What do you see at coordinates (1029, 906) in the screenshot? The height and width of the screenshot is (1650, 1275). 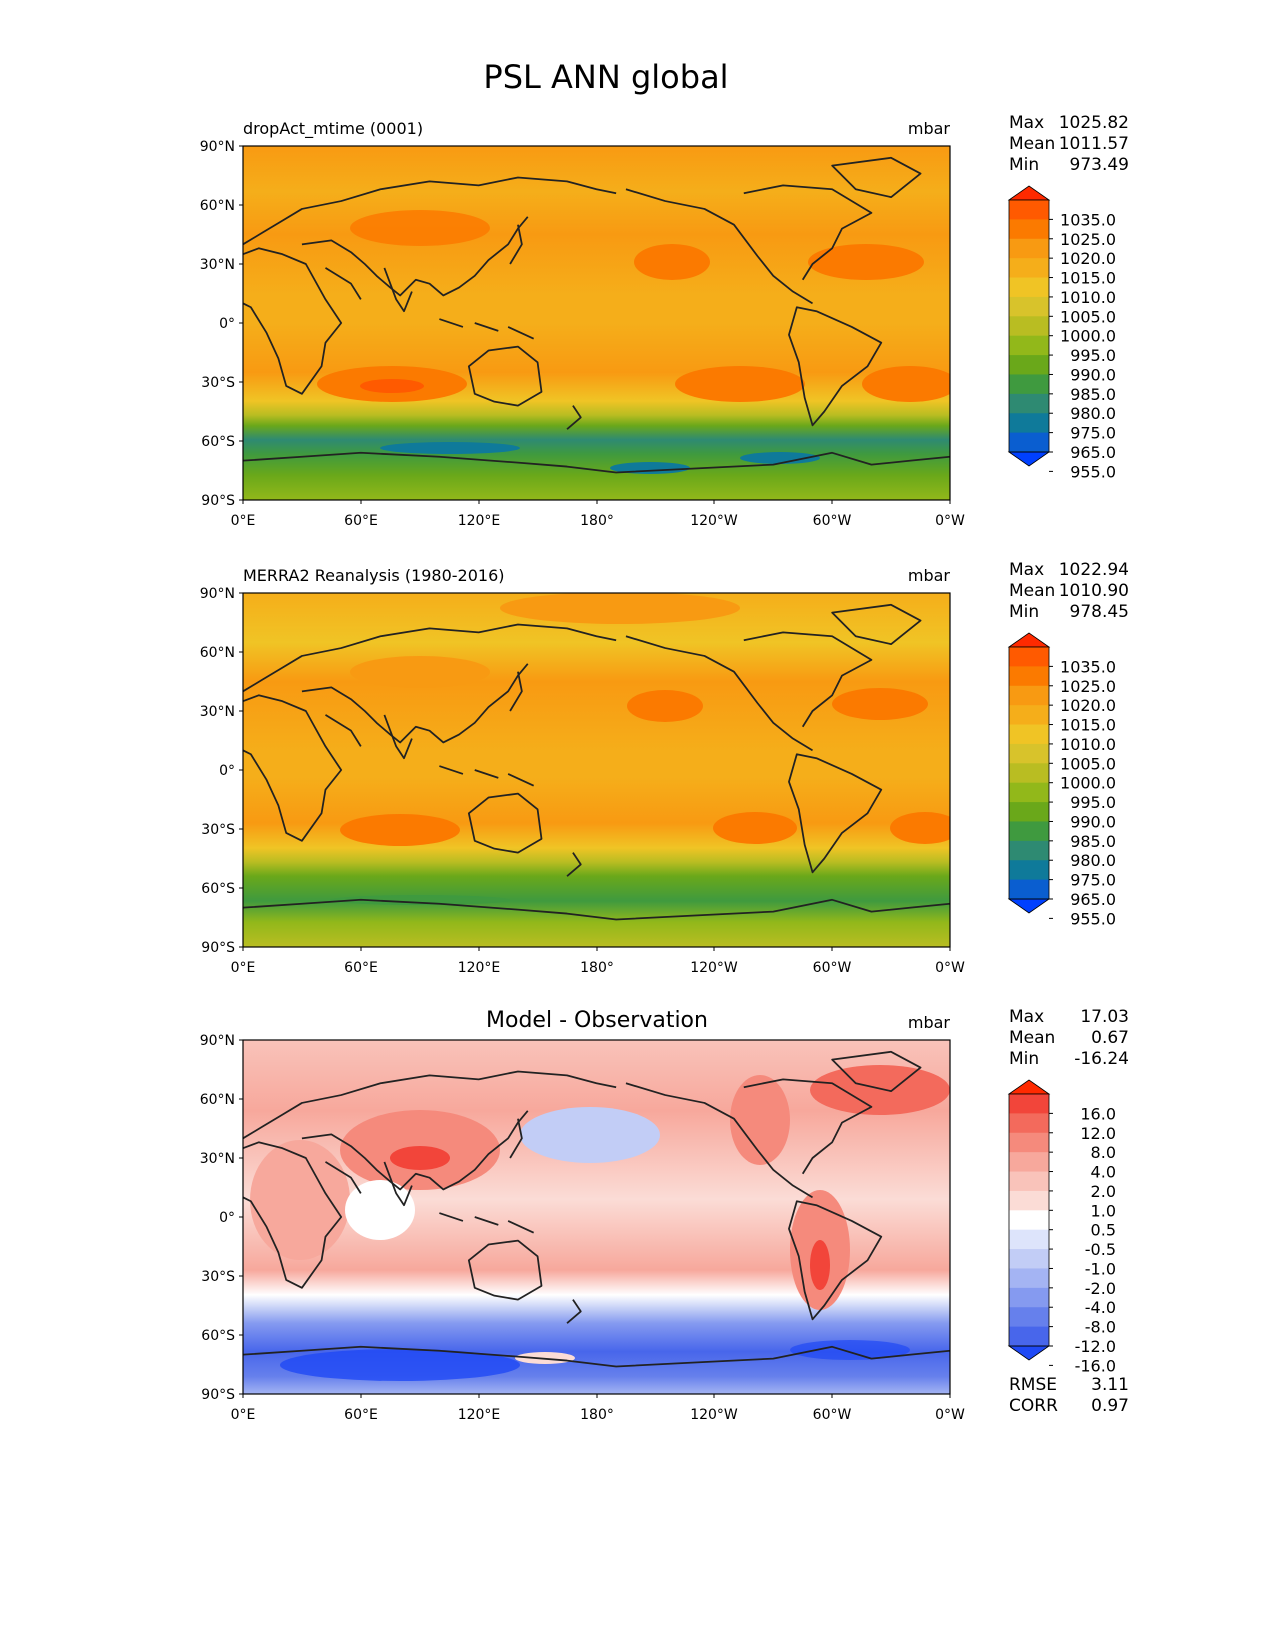 I see `colorbar-extend-bottom` at bounding box center [1029, 906].